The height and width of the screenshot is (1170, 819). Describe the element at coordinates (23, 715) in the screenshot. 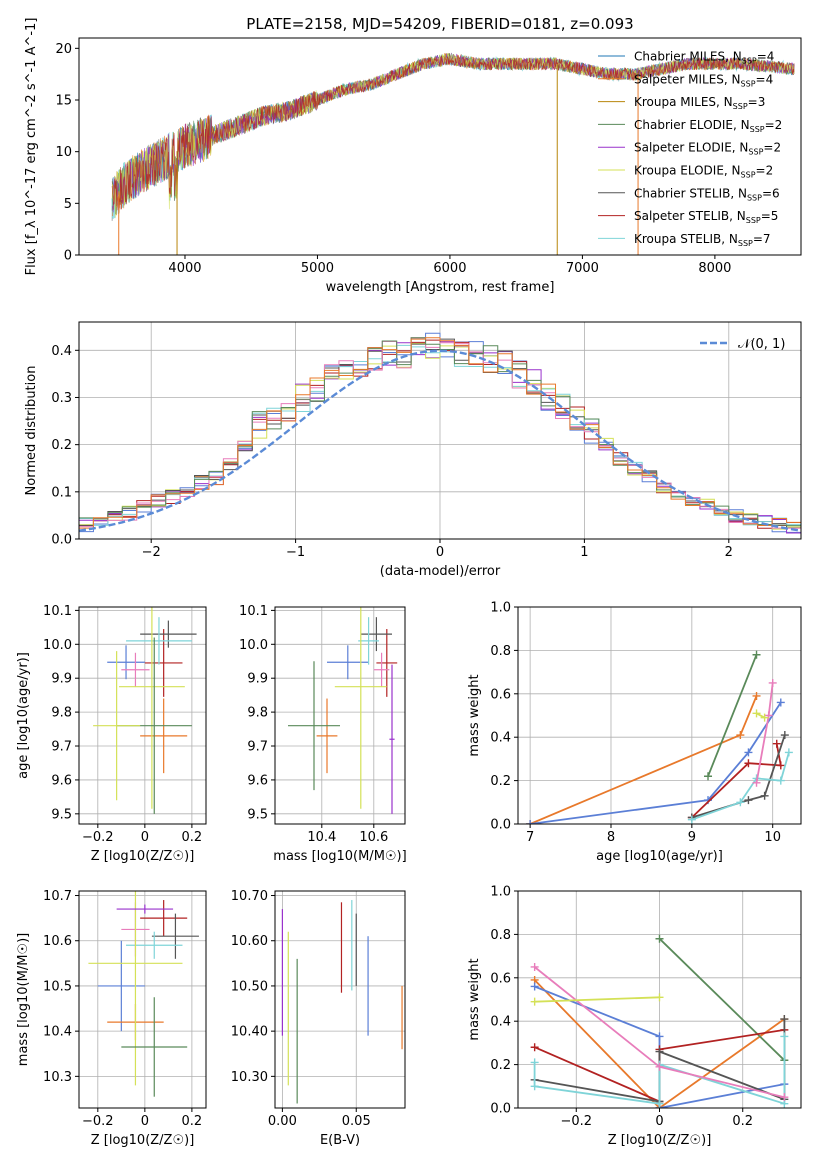

I see `y-axis-label: age [log10(age/yr)]` at that location.